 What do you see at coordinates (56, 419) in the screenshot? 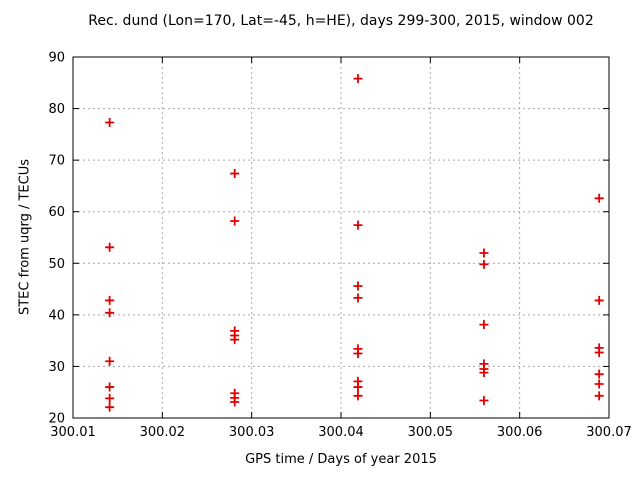
I see `y-tick-label: 20` at bounding box center [56, 419].